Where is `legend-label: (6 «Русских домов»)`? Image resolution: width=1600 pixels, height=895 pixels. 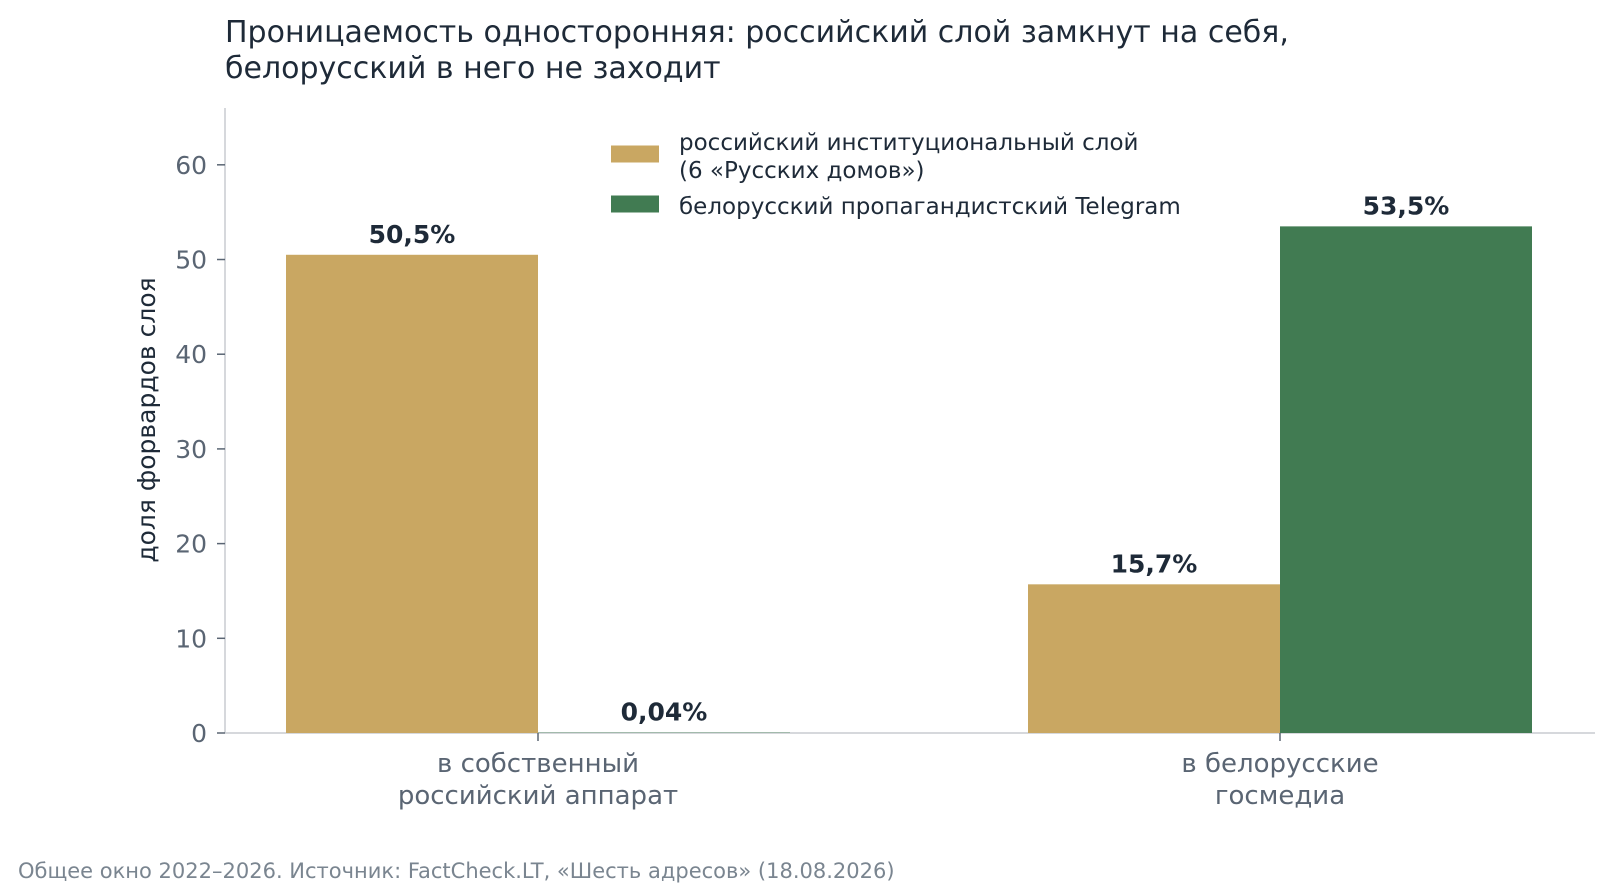 legend-label: (6 «Русских домов») is located at coordinates (802, 171).